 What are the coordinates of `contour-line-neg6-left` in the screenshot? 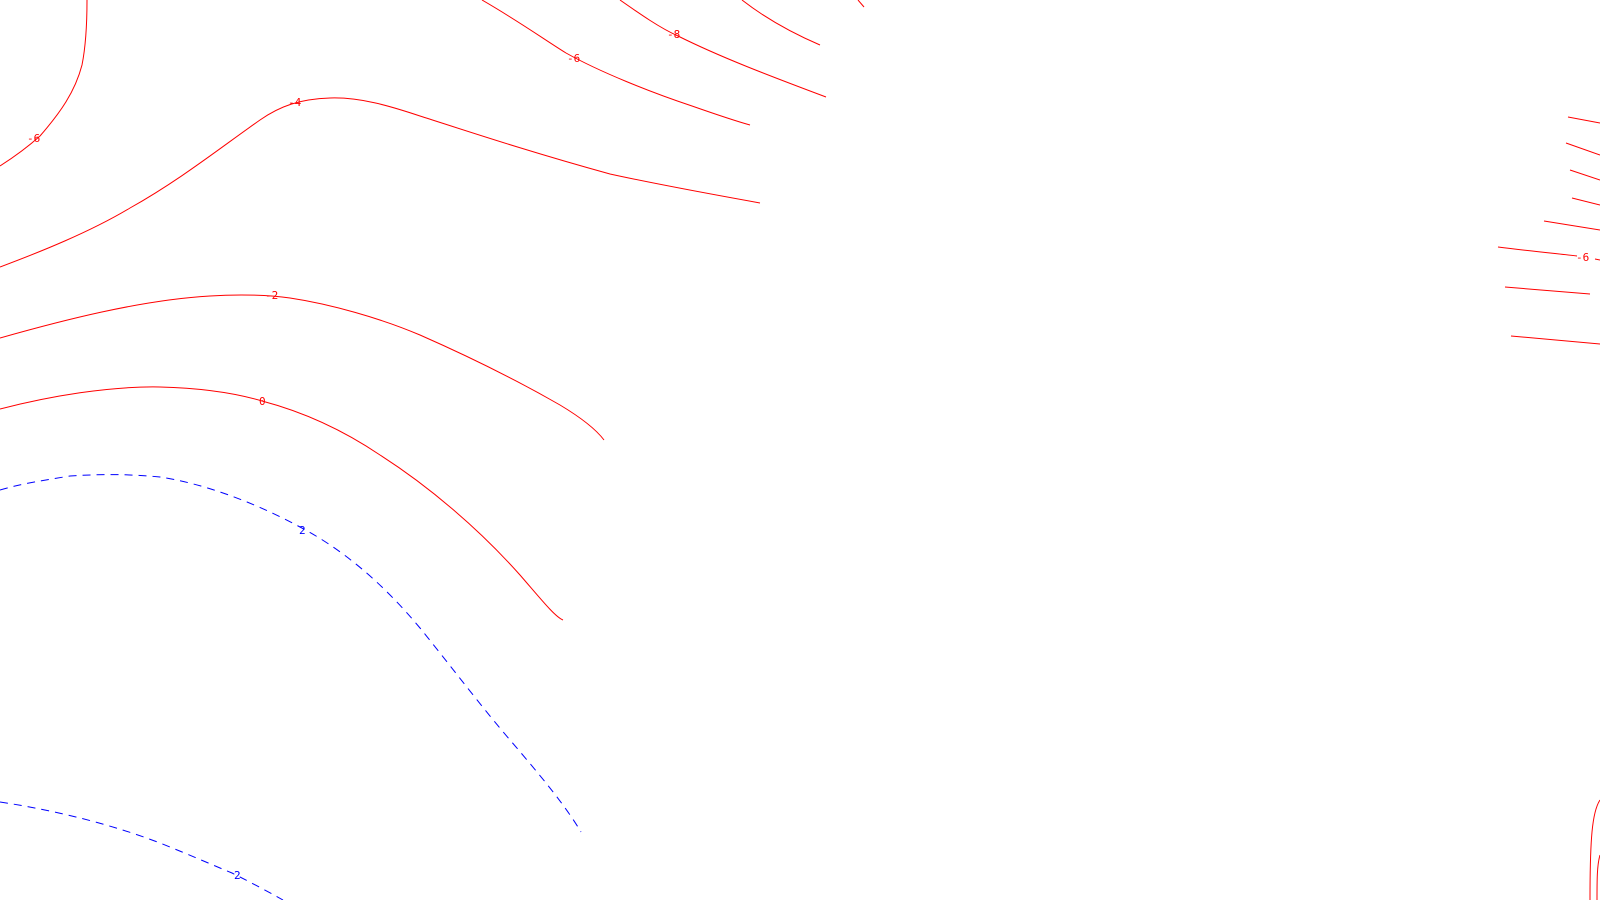 It's located at (44, 83).